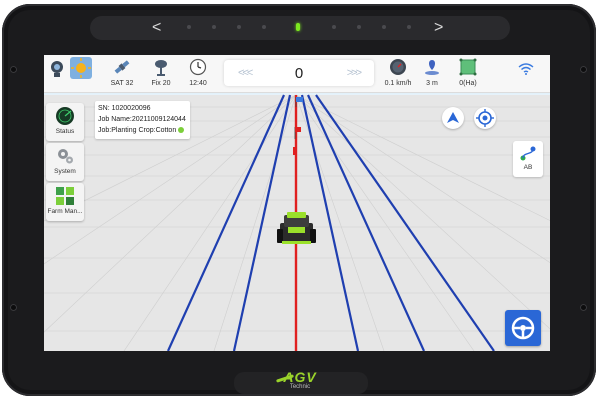 The width and height of the screenshot is (600, 400). Describe the element at coordinates (198, 83) in the screenshot. I see `time-label: 12:40` at that location.